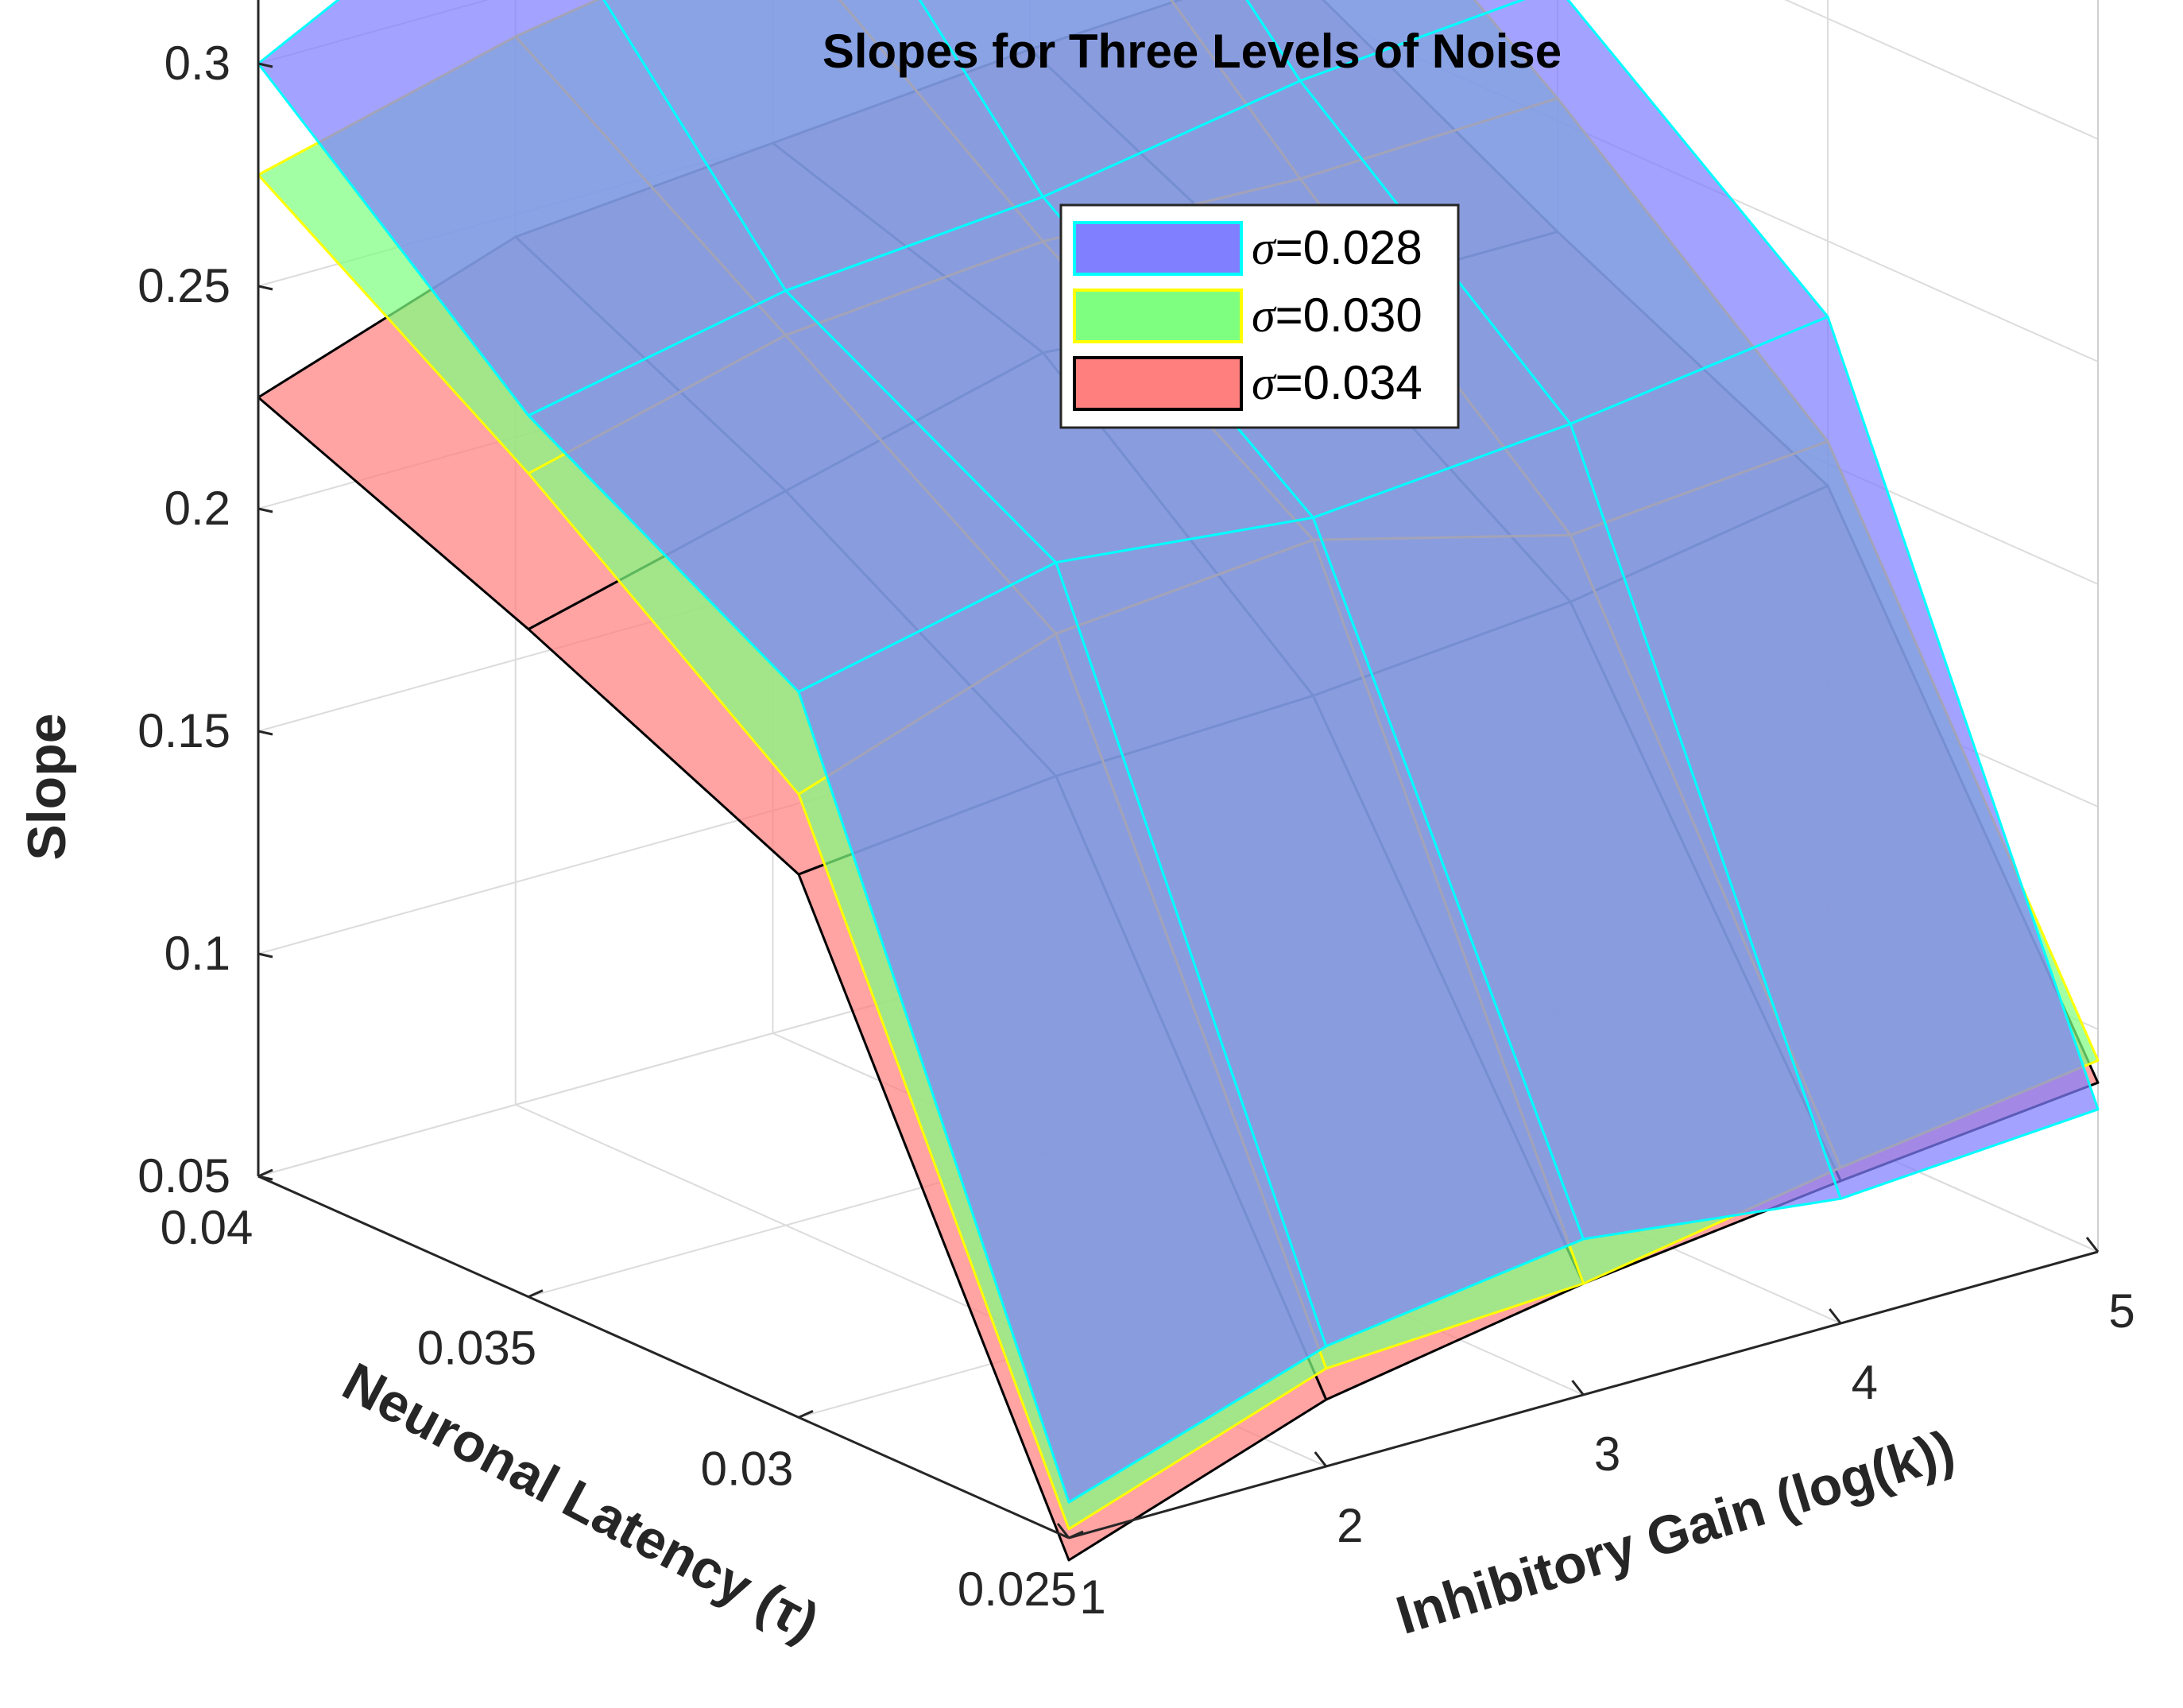  What do you see at coordinates (476, 1348) in the screenshot?
I see `y-tick-label: 0.035` at bounding box center [476, 1348].